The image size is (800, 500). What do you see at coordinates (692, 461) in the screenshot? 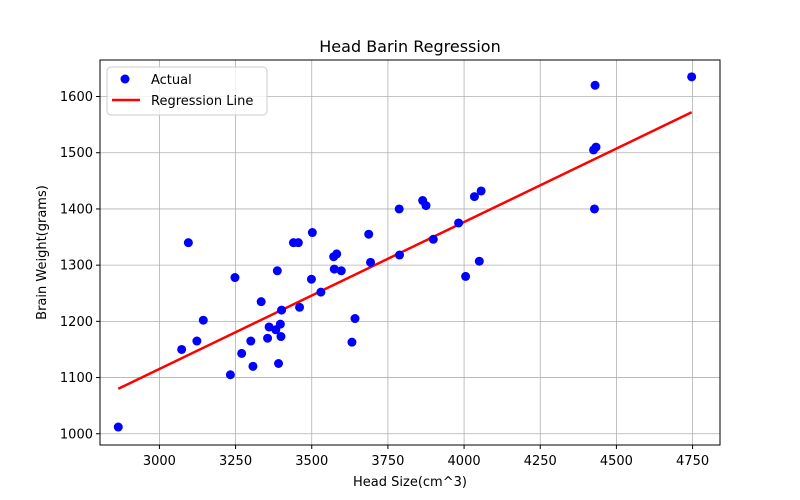
I see `x-tick-label: 4750` at bounding box center [692, 461].